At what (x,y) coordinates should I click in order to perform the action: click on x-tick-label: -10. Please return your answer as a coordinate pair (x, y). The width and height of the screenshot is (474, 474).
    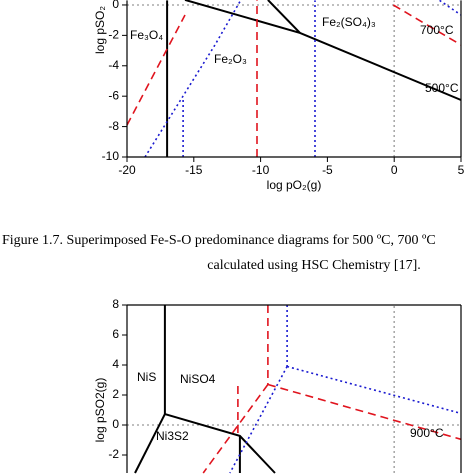
    Looking at the image, I should click on (261, 170).